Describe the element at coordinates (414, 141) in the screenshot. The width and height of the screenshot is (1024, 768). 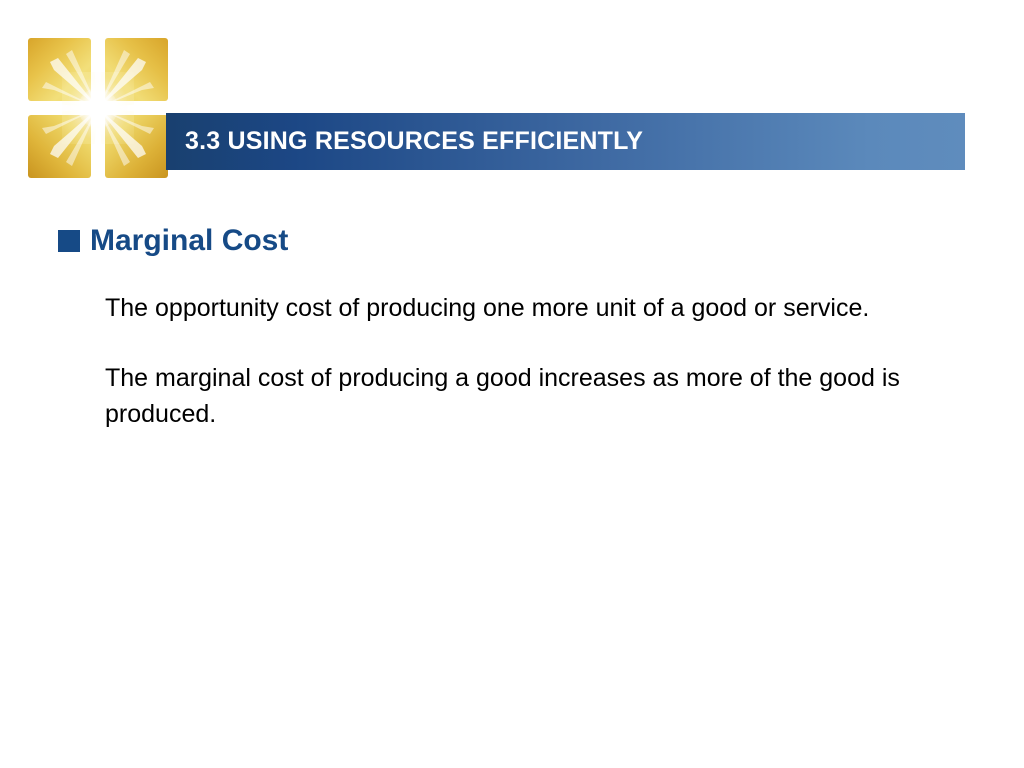
I see `page-title: 3.3 USING RESOURCES EFFICIENTLY` at that location.